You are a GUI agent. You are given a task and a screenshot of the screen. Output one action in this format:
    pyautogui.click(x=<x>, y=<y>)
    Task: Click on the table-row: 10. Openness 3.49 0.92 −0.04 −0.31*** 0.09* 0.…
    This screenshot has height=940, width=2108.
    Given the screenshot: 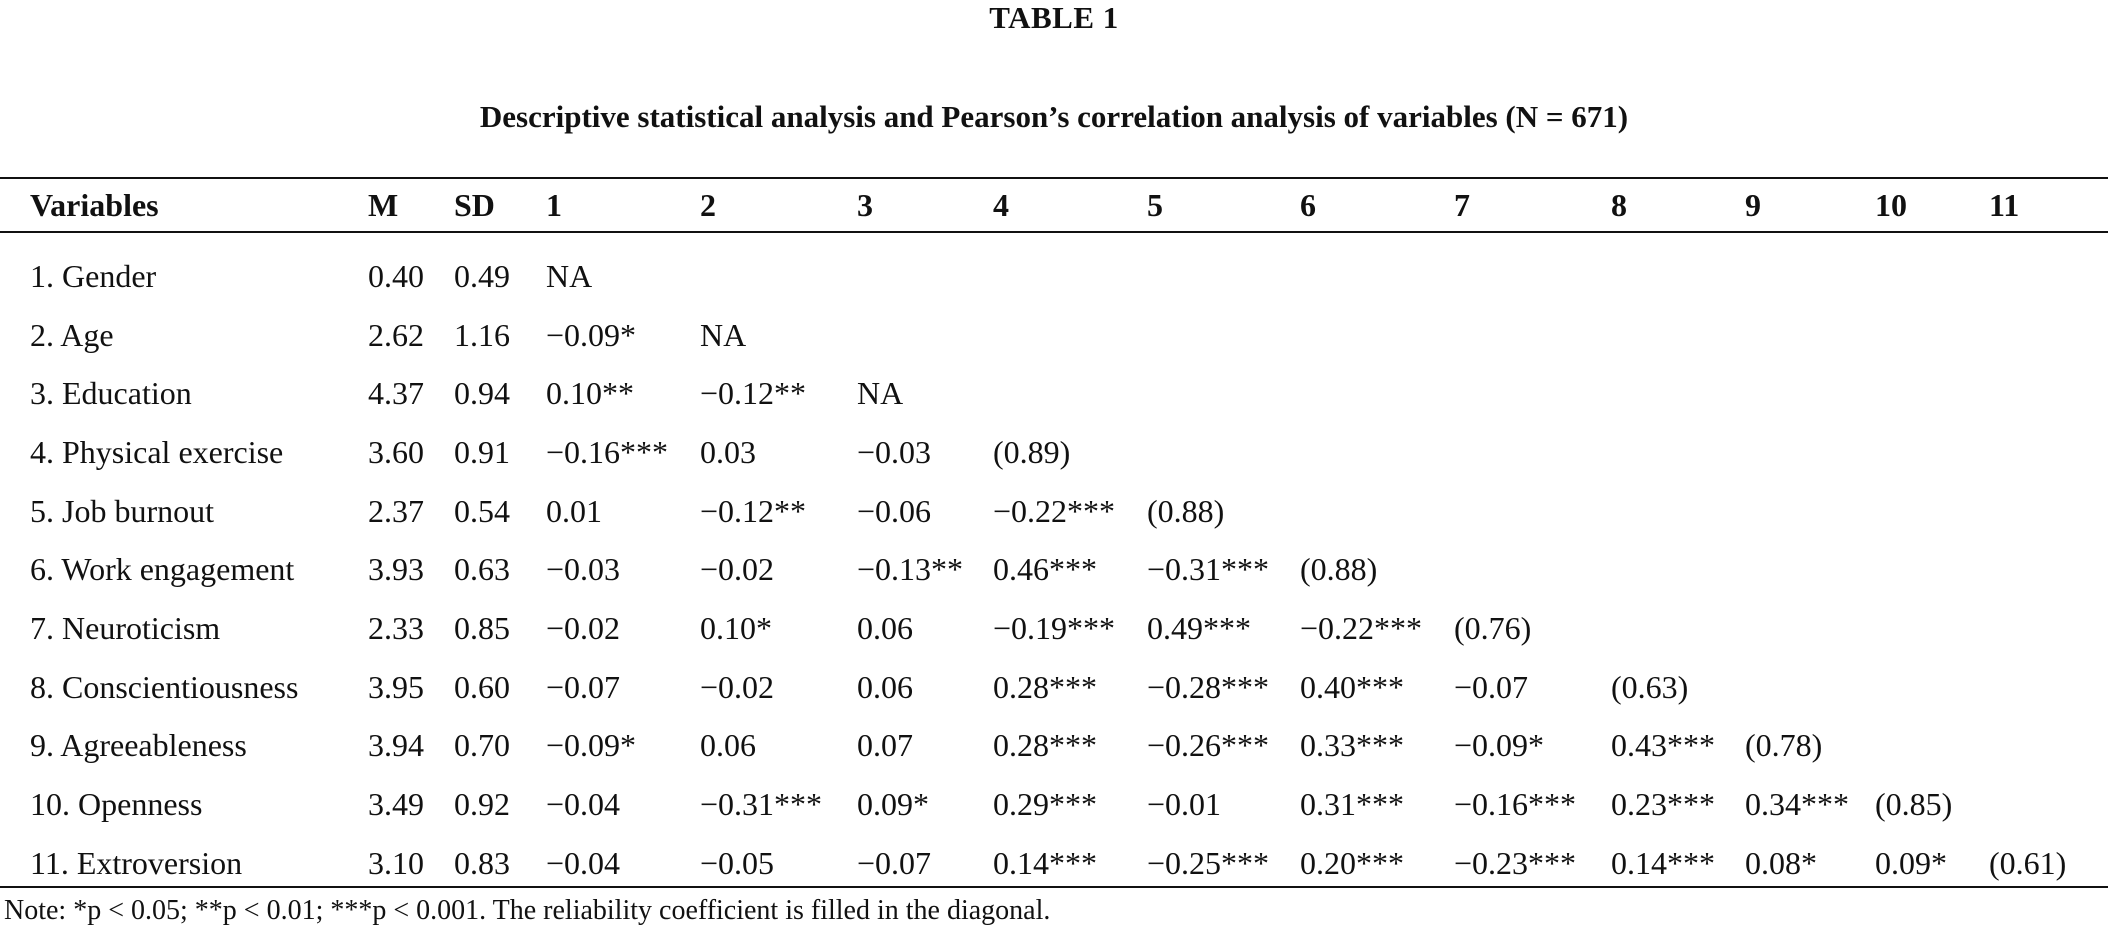 What is the action you would take?
    pyautogui.click(x=1045, y=804)
    